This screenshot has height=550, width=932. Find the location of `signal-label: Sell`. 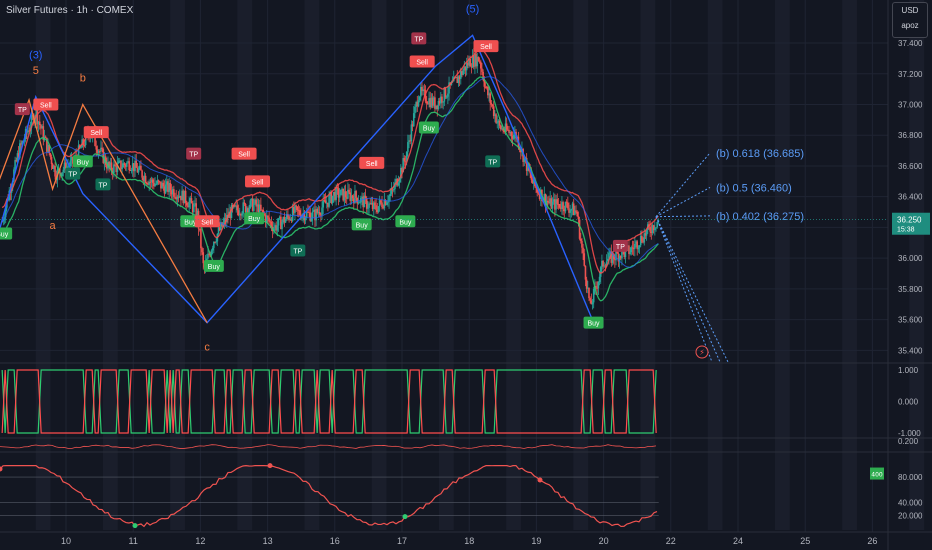

signal-label: Sell is located at coordinates (372, 164).